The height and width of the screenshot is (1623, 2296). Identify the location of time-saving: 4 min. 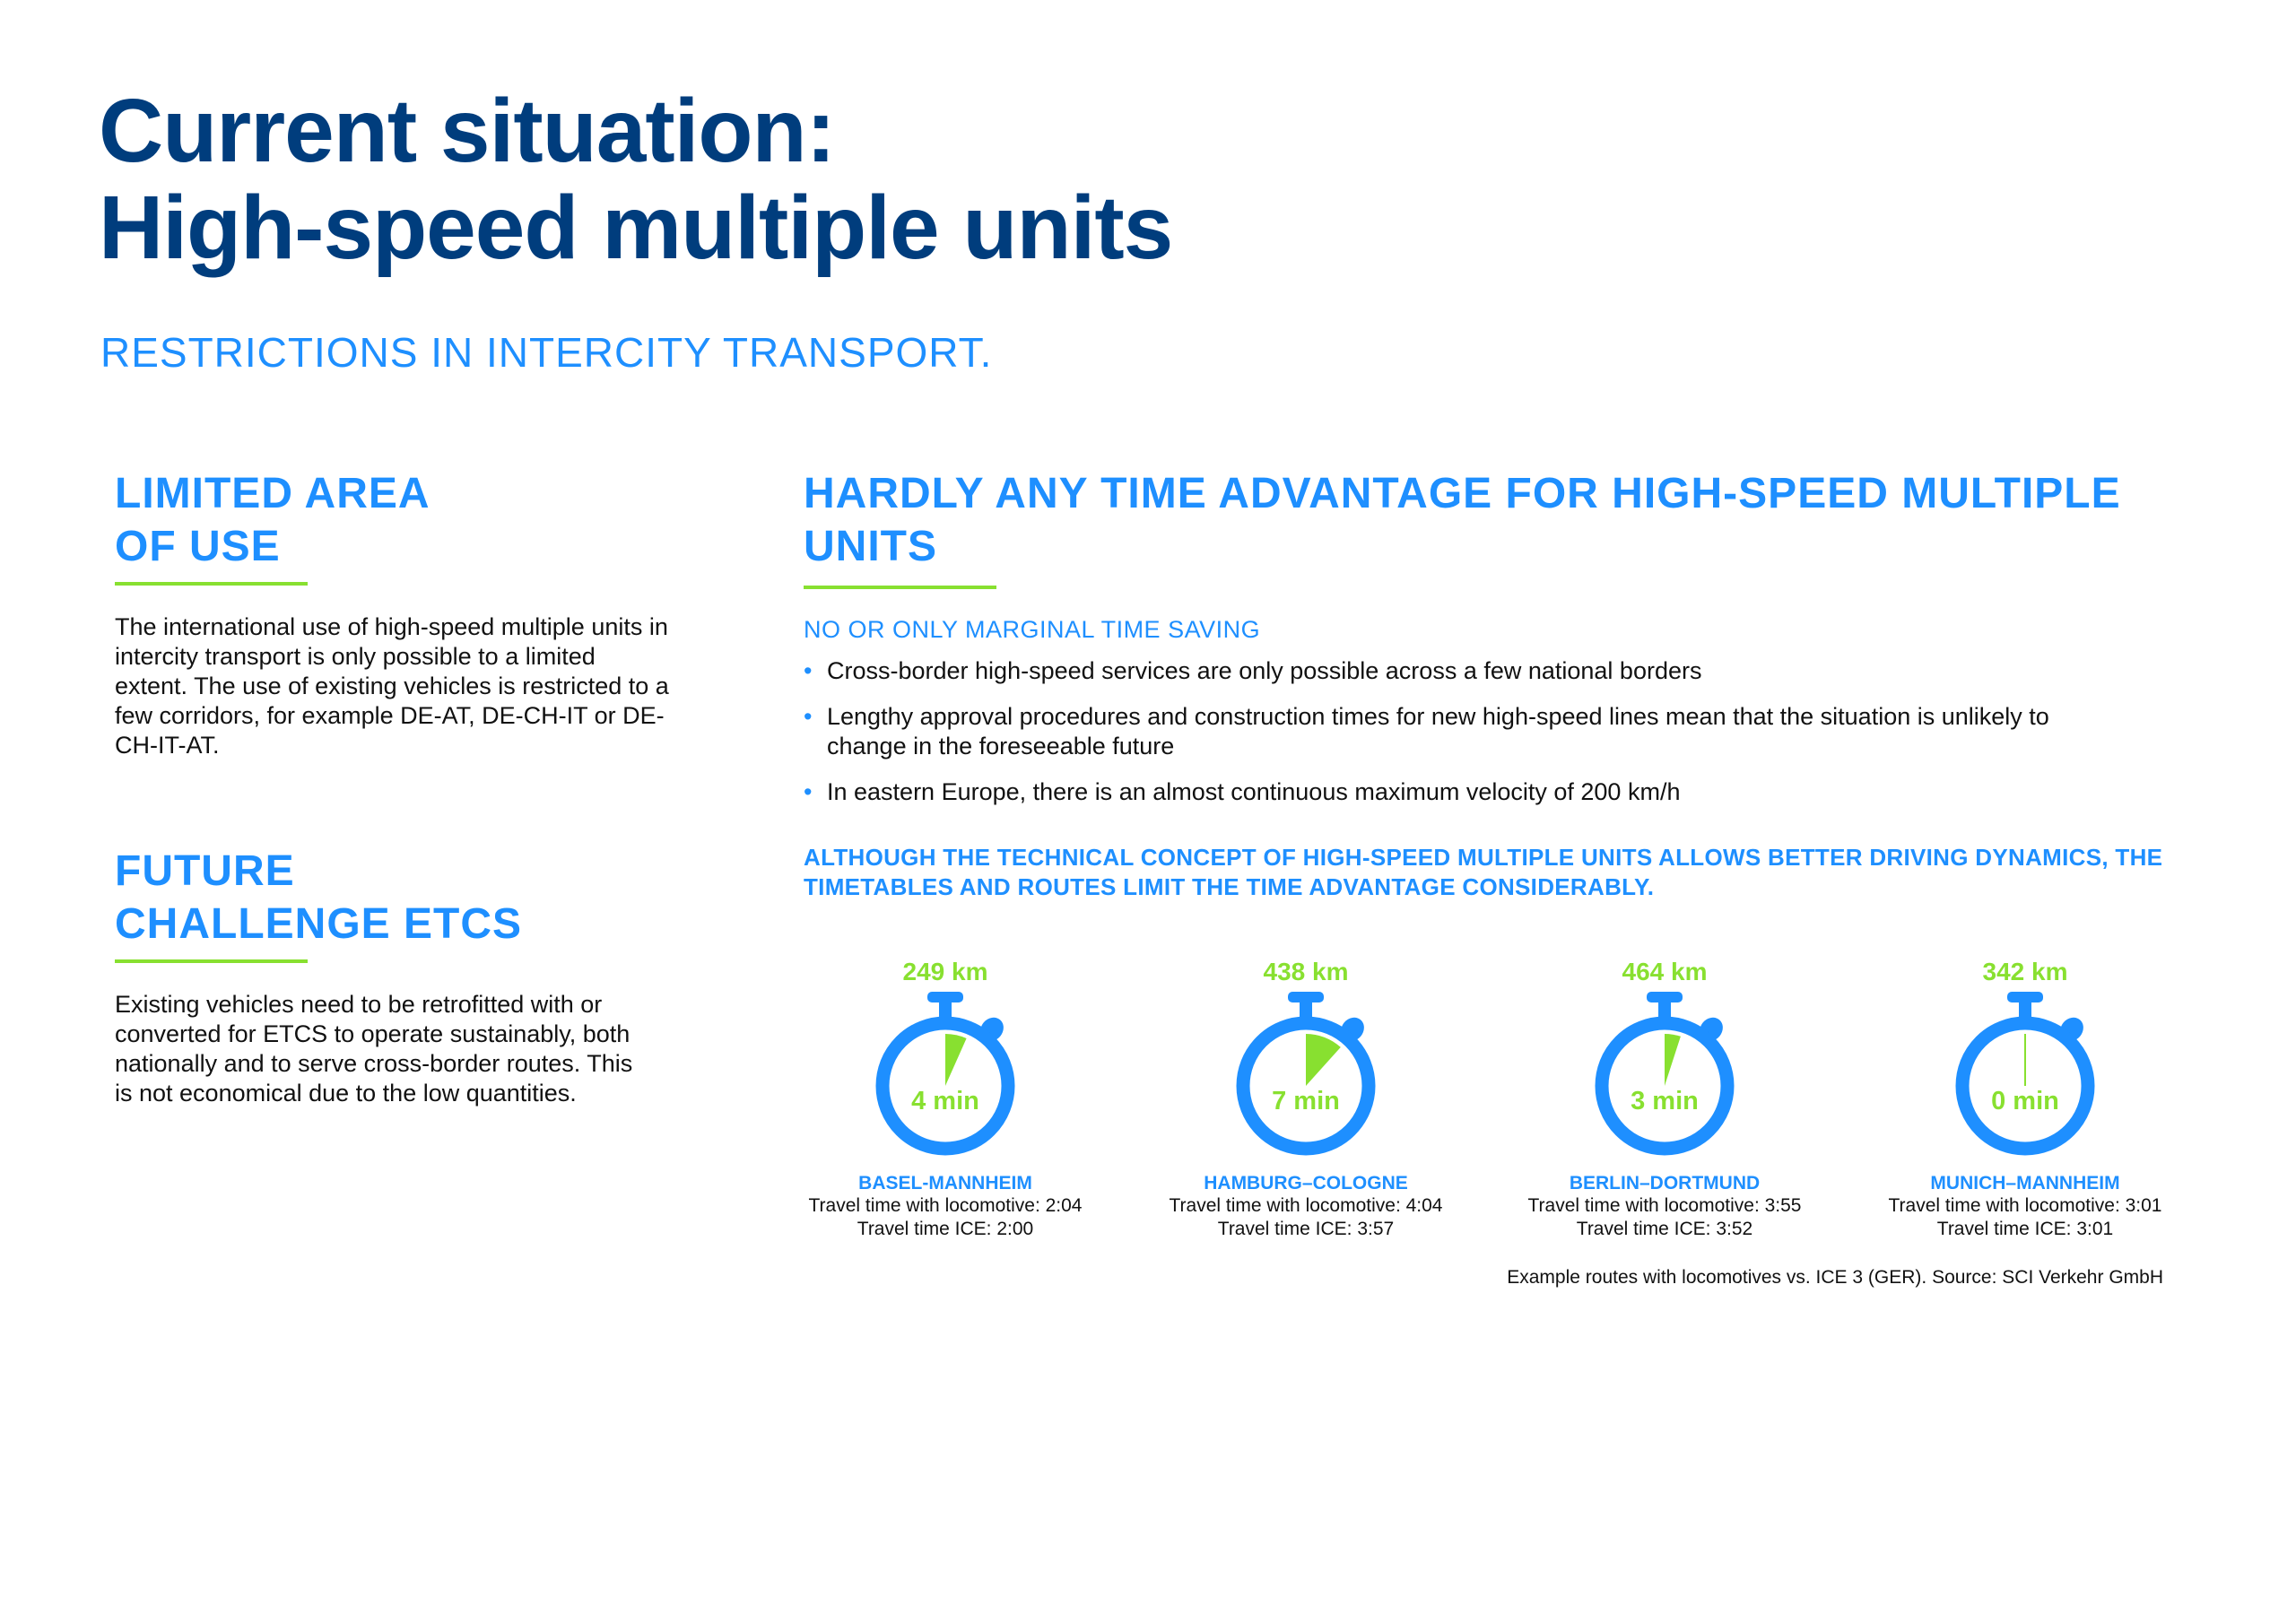
(945, 1101).